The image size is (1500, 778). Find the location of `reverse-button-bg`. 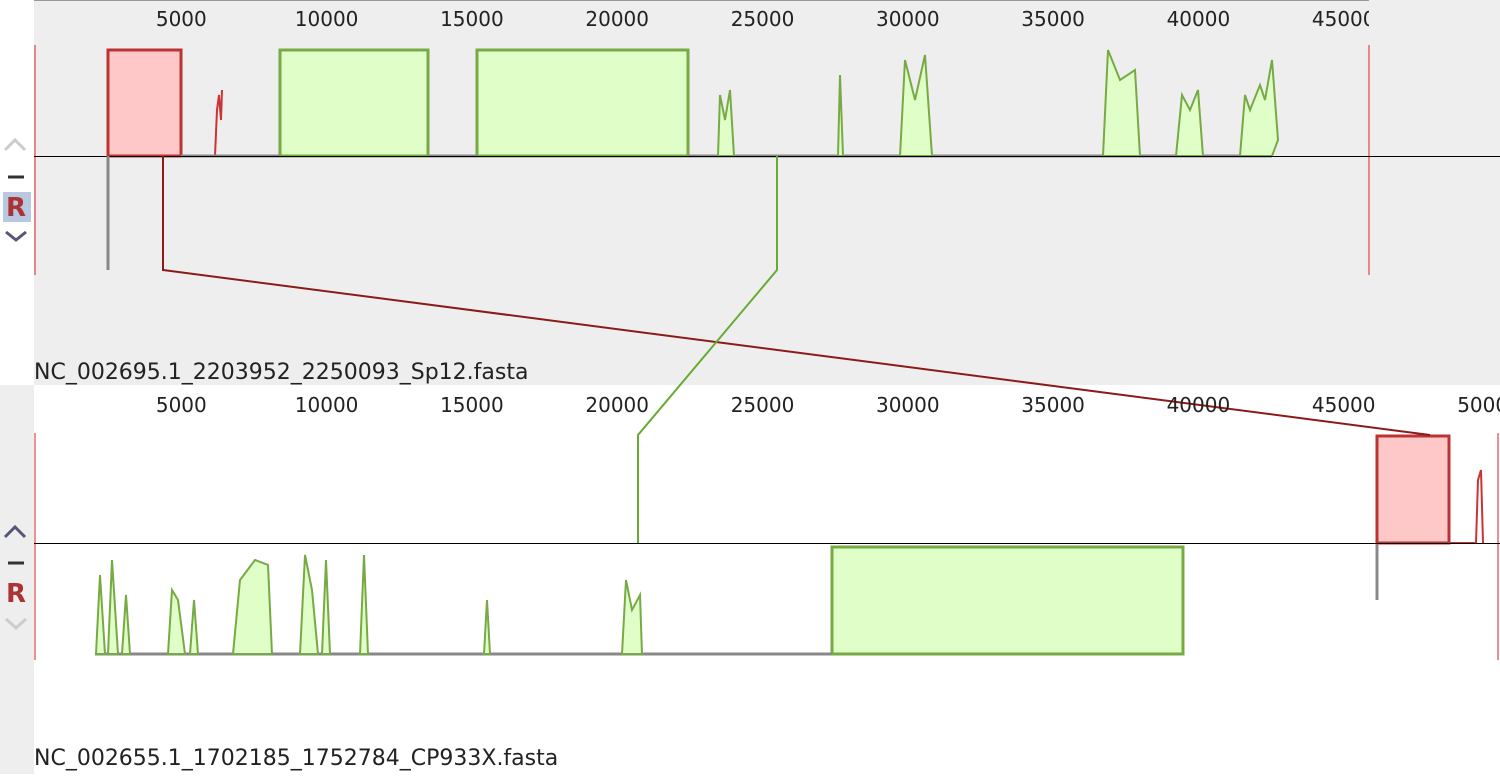

reverse-button-bg is located at coordinates (17, 207).